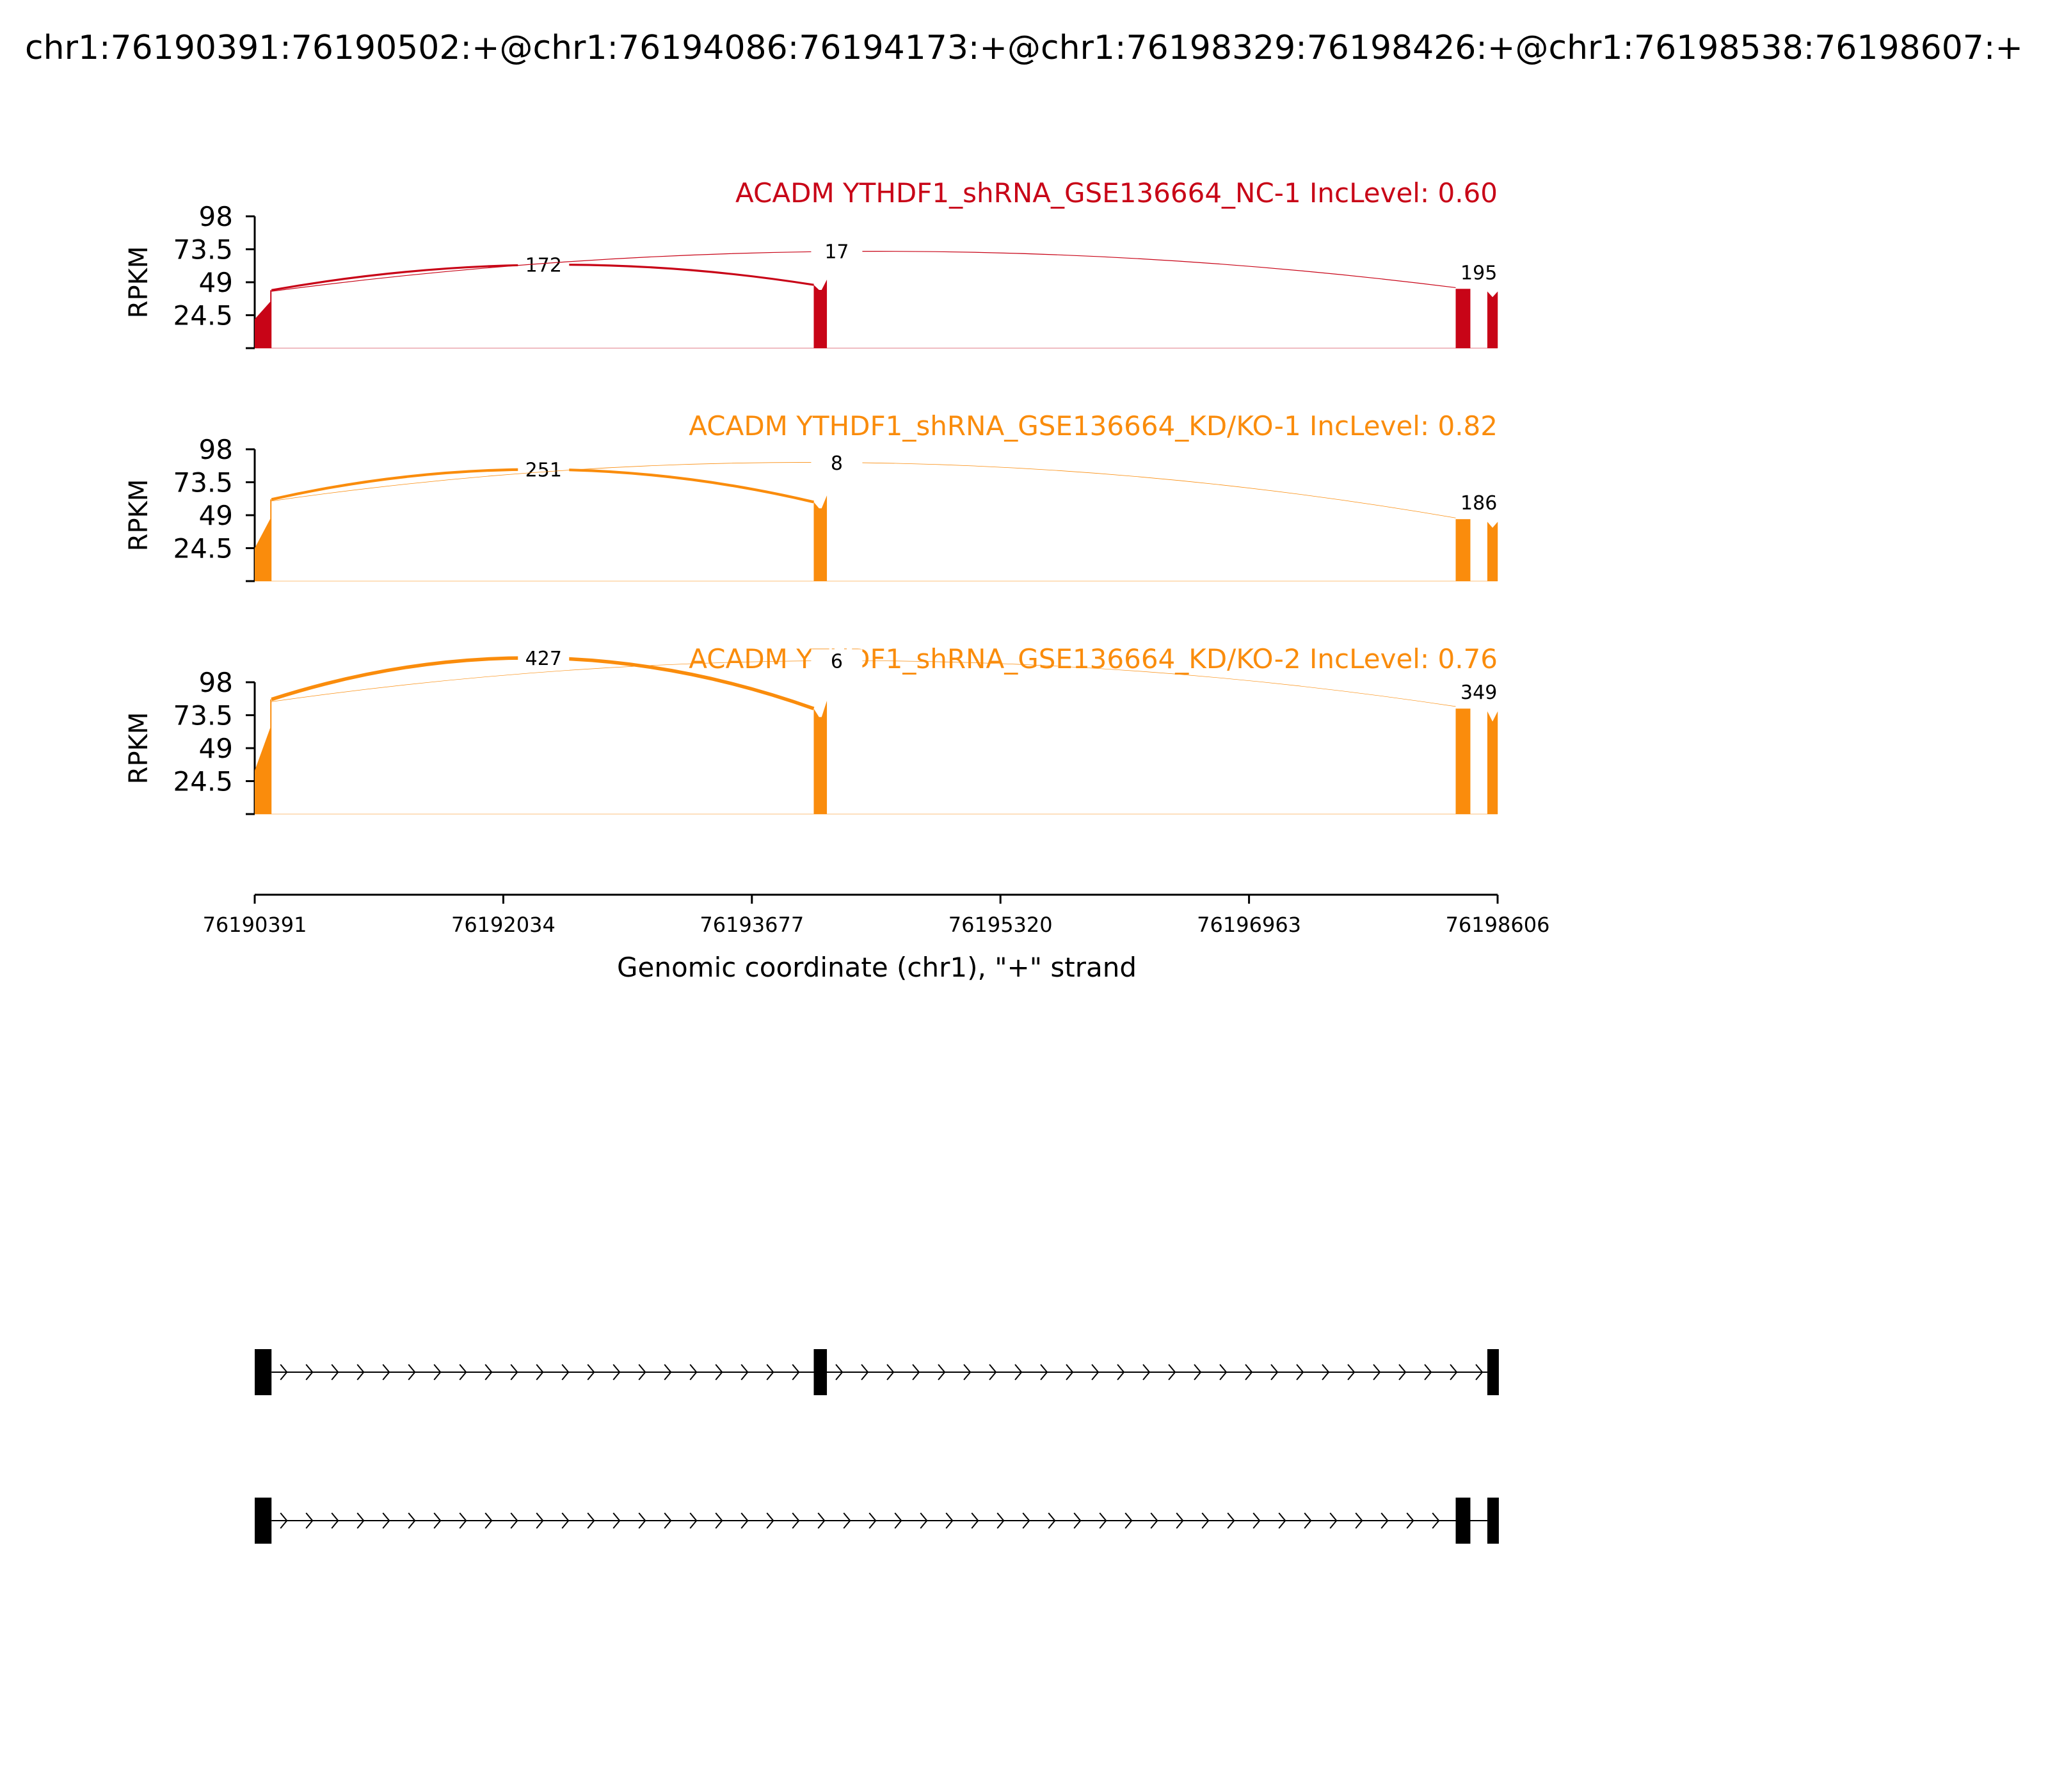 The width and height of the screenshot is (2048, 1792). Describe the element at coordinates (543, 471) in the screenshot. I see `junction-label: 251` at that location.